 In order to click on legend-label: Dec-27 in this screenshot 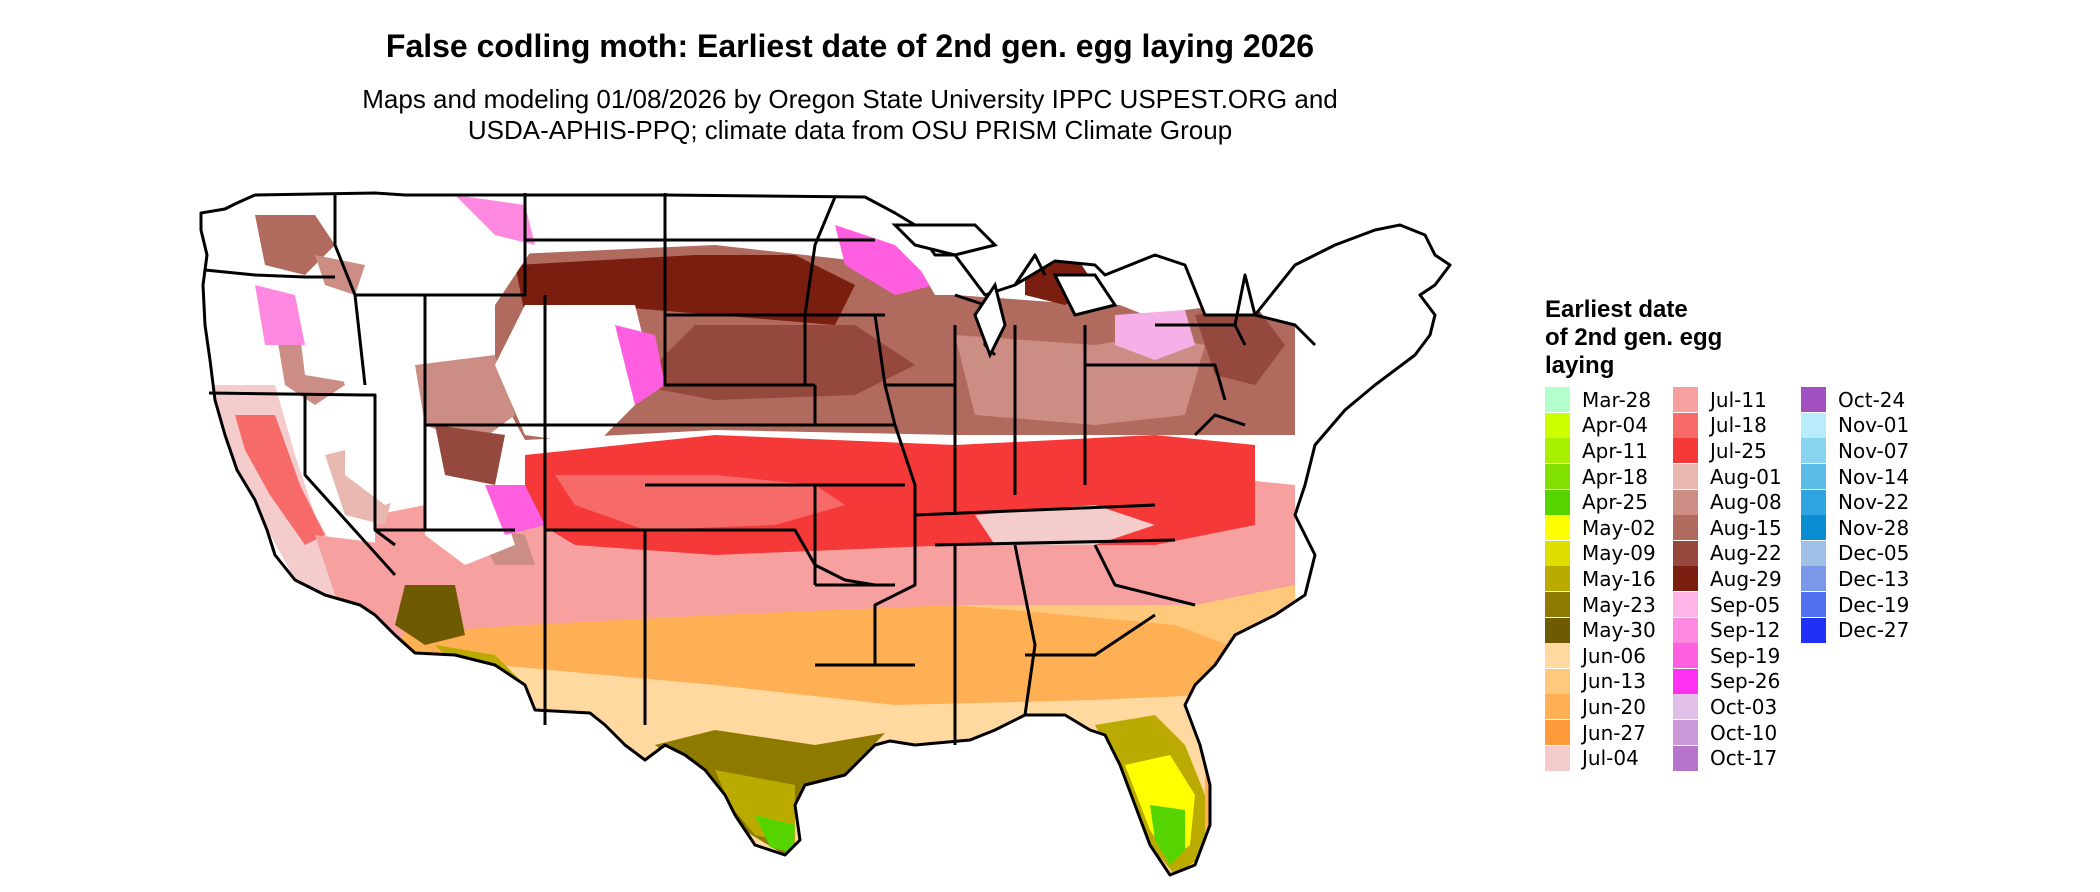, I will do `click(1874, 630)`.